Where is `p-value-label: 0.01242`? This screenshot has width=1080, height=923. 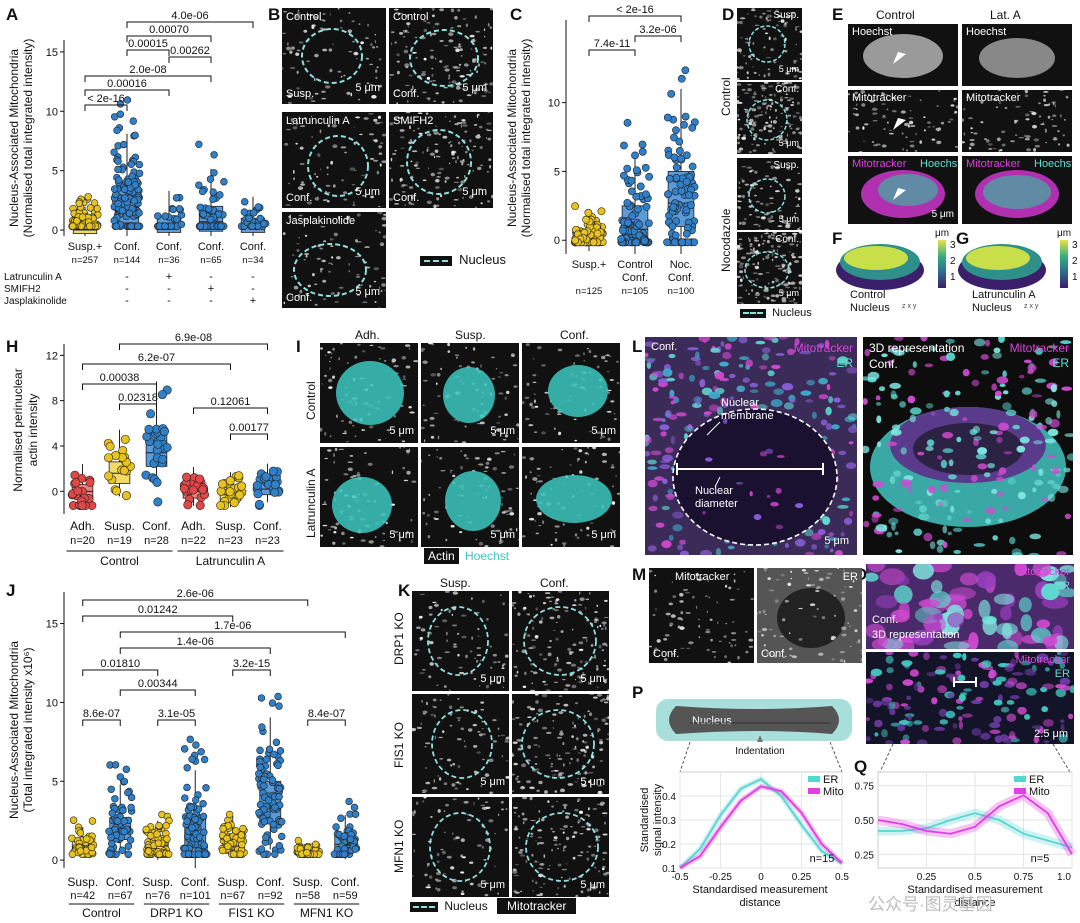
p-value-label: 0.01242 is located at coordinates (158, 610).